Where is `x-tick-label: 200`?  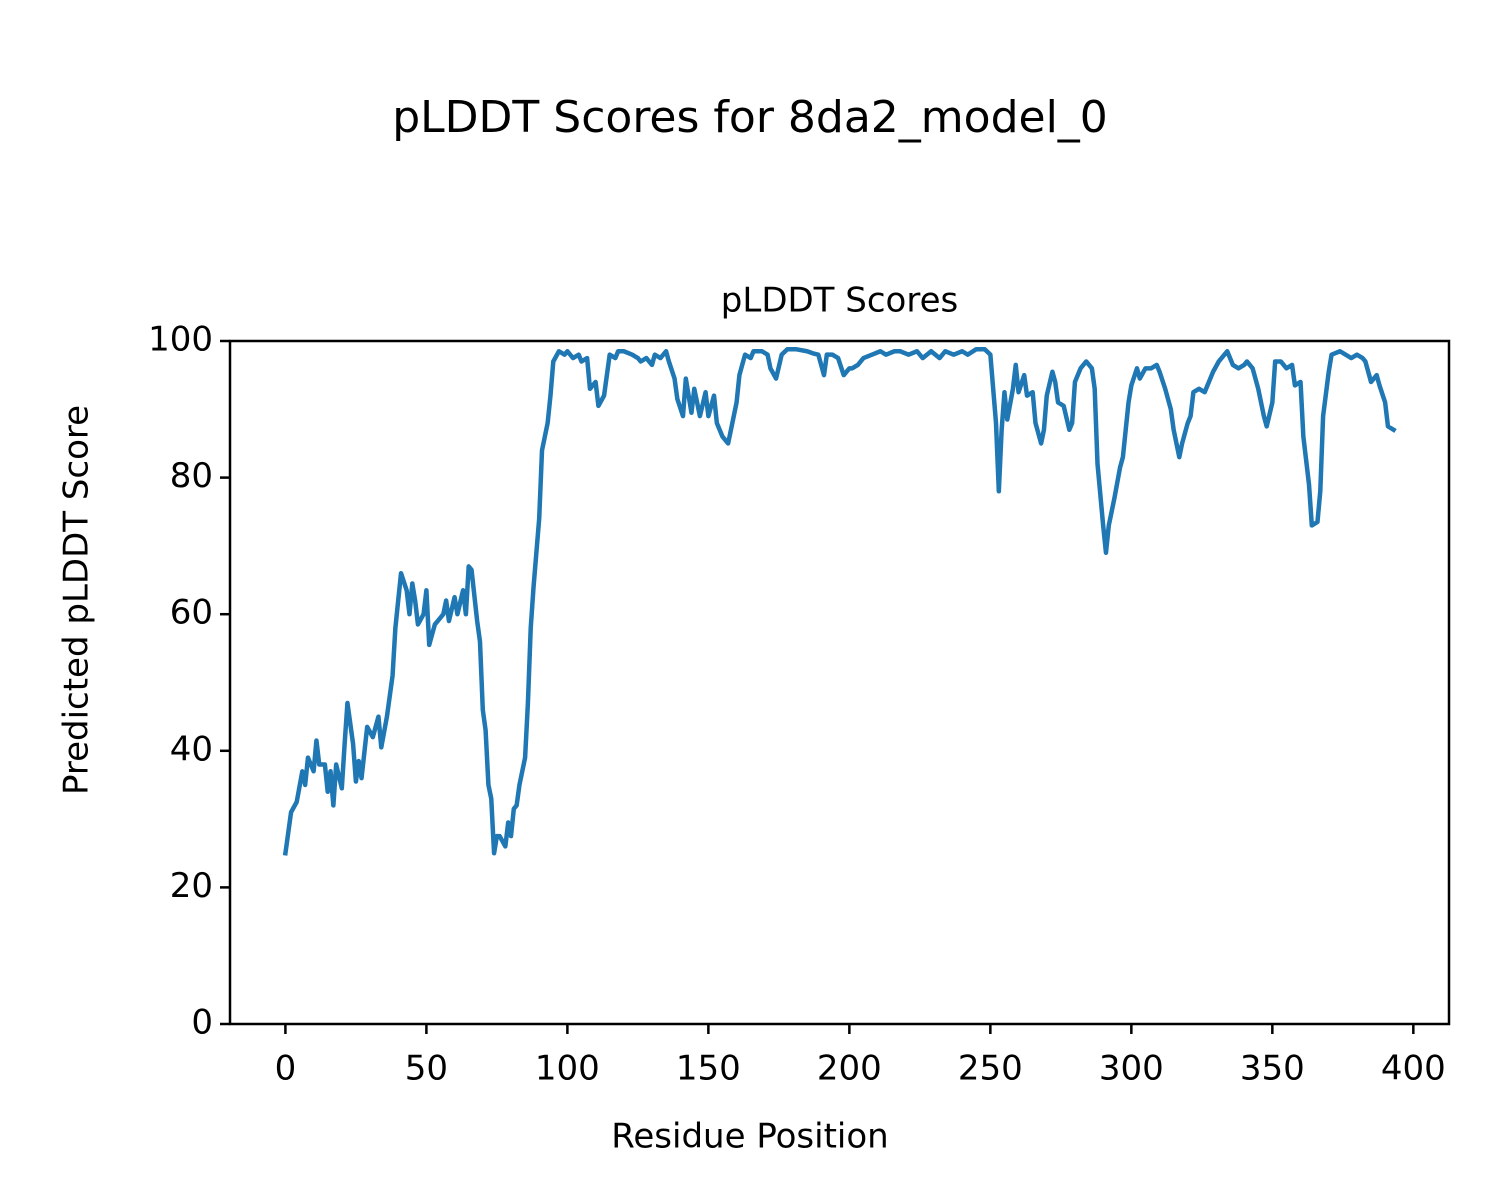
x-tick-label: 200 is located at coordinates (849, 1069).